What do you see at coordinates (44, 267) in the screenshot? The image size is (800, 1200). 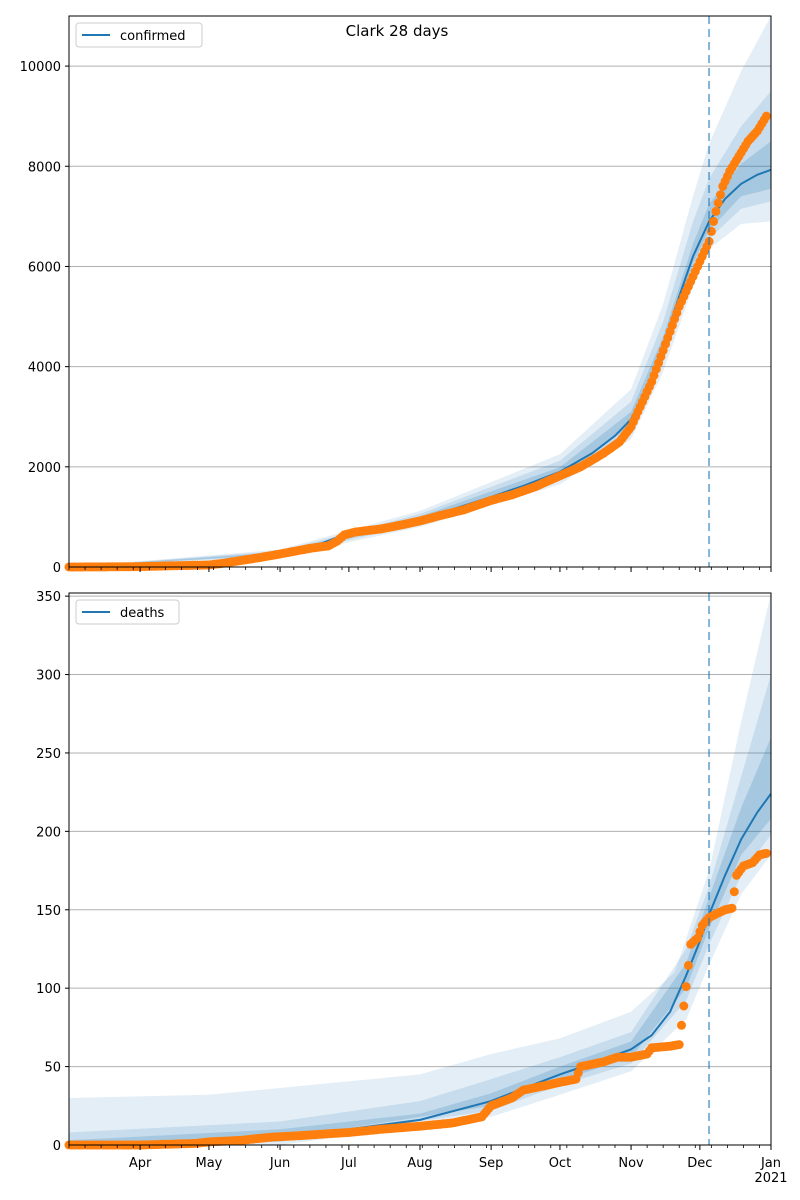 I see `y-tick-label: 6000` at bounding box center [44, 267].